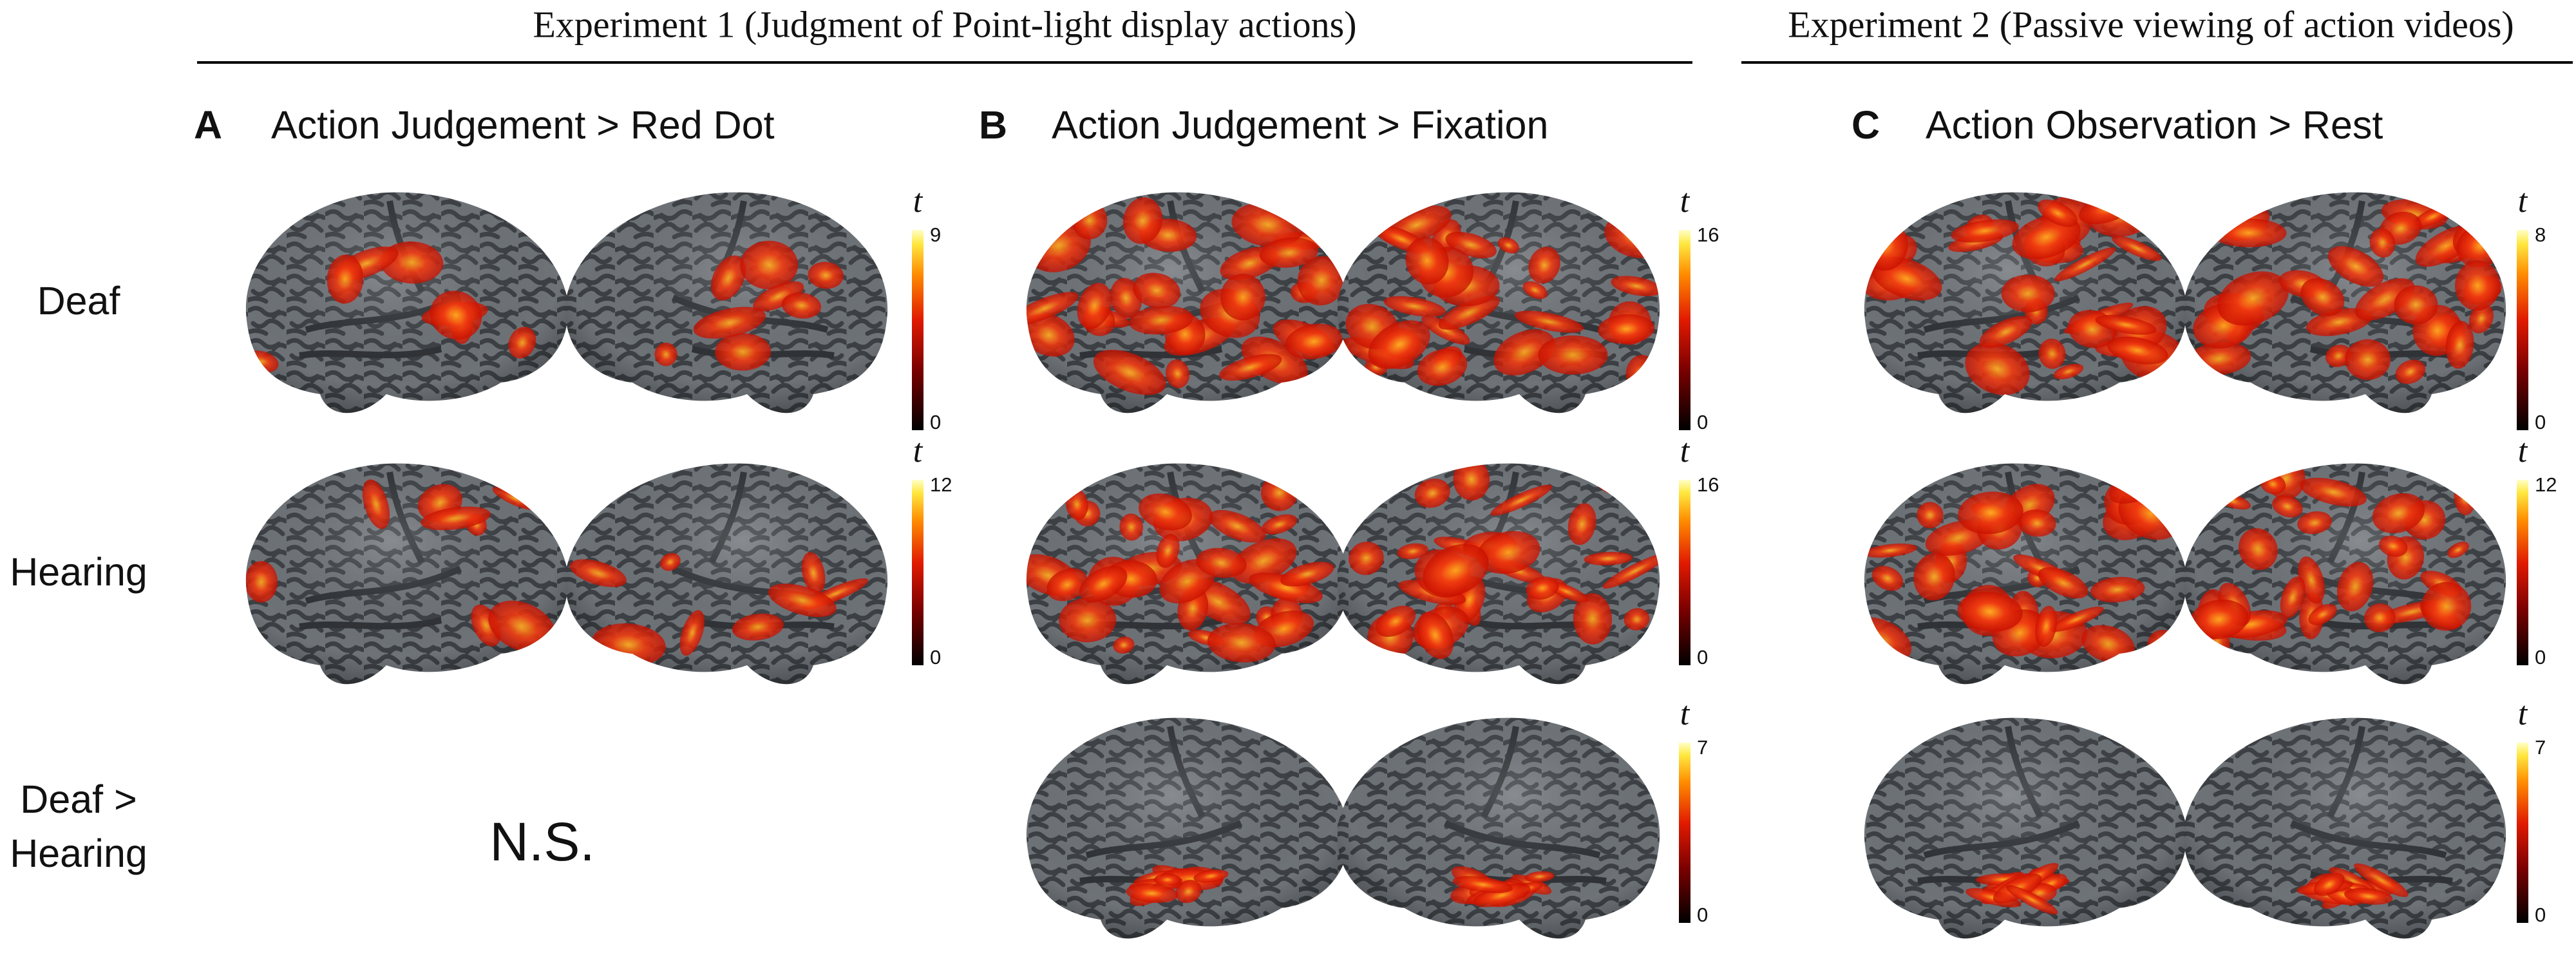 Image resolution: width=2576 pixels, height=957 pixels. I want to click on colorbar-max: 9, so click(936, 234).